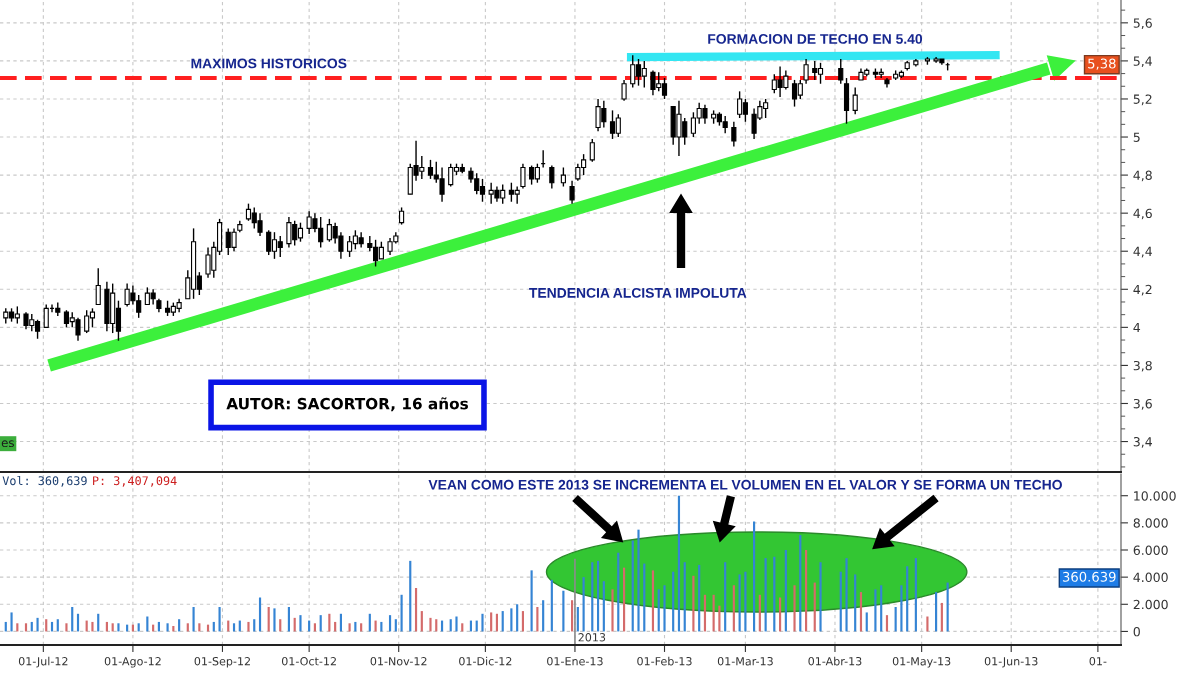 This screenshot has height=678, width=1189. What do you see at coordinates (1150, 523) in the screenshot?
I see `y-tick-label: 8.000` at bounding box center [1150, 523].